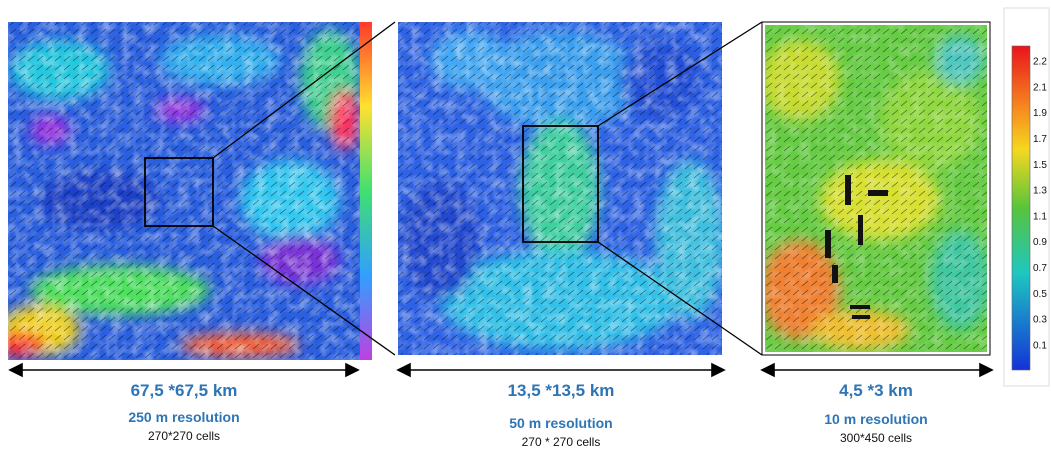  What do you see at coordinates (1040, 345) in the screenshot?
I see `colorbar-label: 0.1` at bounding box center [1040, 345].